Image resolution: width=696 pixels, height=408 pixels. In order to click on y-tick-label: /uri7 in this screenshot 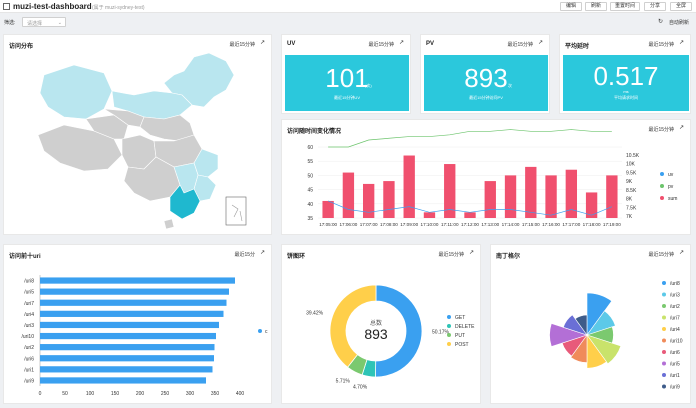, I will do `click(29, 304)`.